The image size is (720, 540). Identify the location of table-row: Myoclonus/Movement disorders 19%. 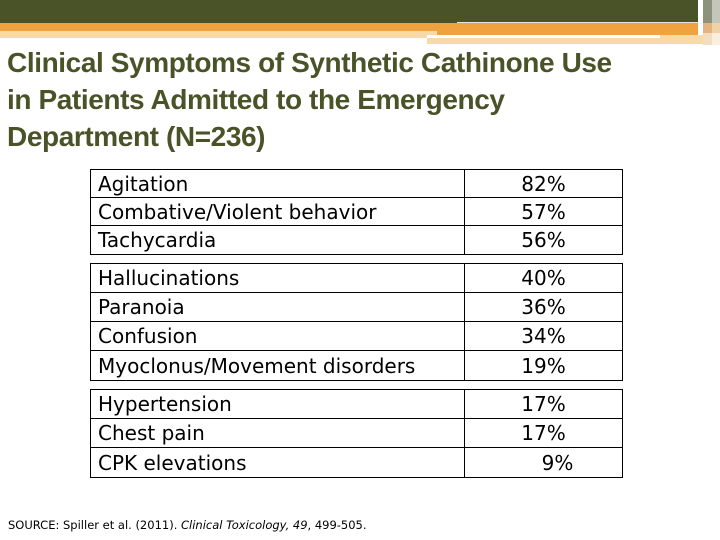
(356, 365).